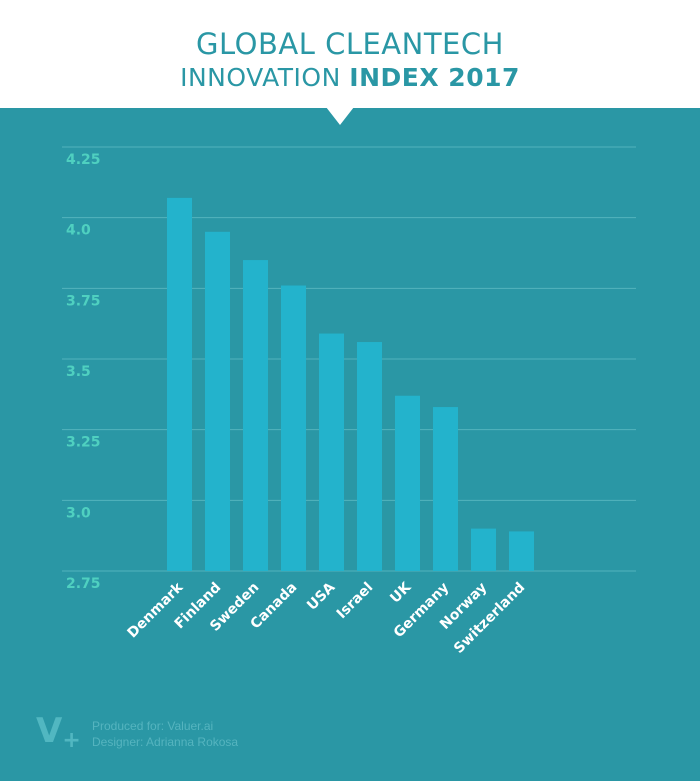 The image size is (700, 781). I want to click on bar-sweden, so click(255, 415).